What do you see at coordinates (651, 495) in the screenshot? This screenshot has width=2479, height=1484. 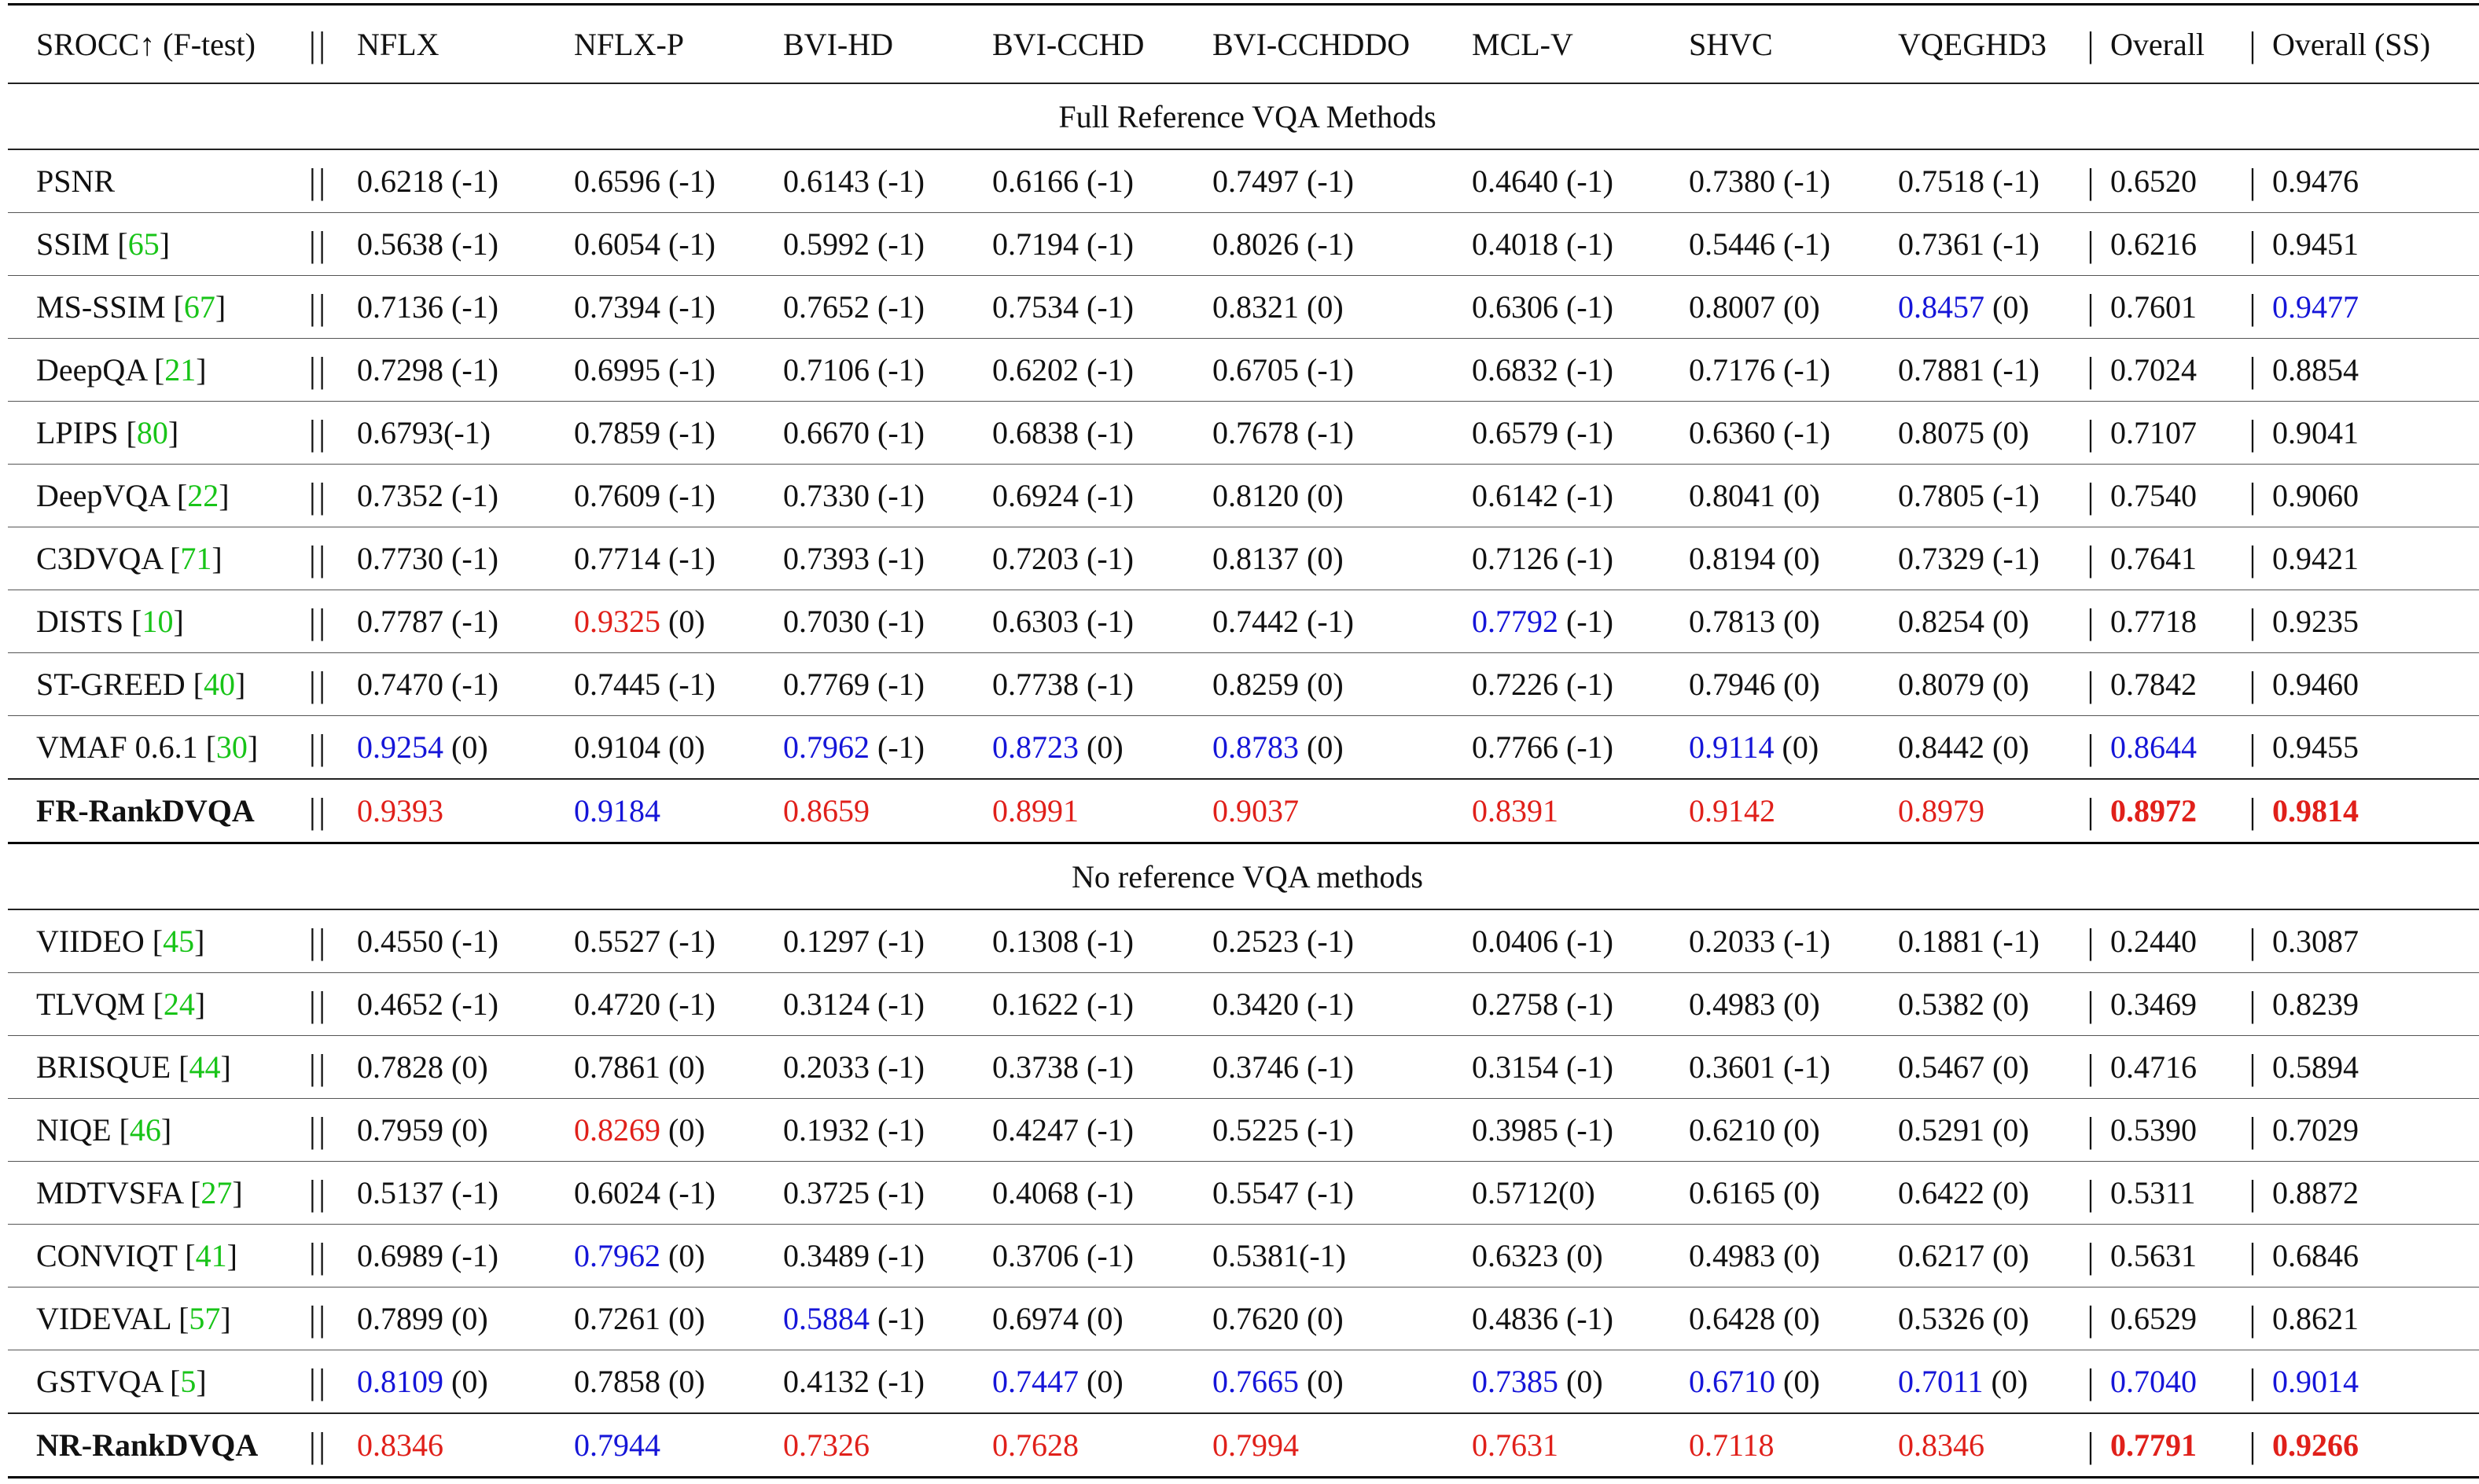 I see `cell-nflx-p: 0.7609 (-1)` at bounding box center [651, 495].